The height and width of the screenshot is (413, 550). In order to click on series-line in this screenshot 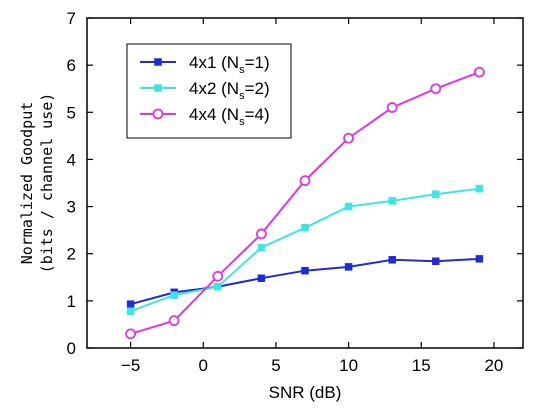, I will do `click(305, 281)`.